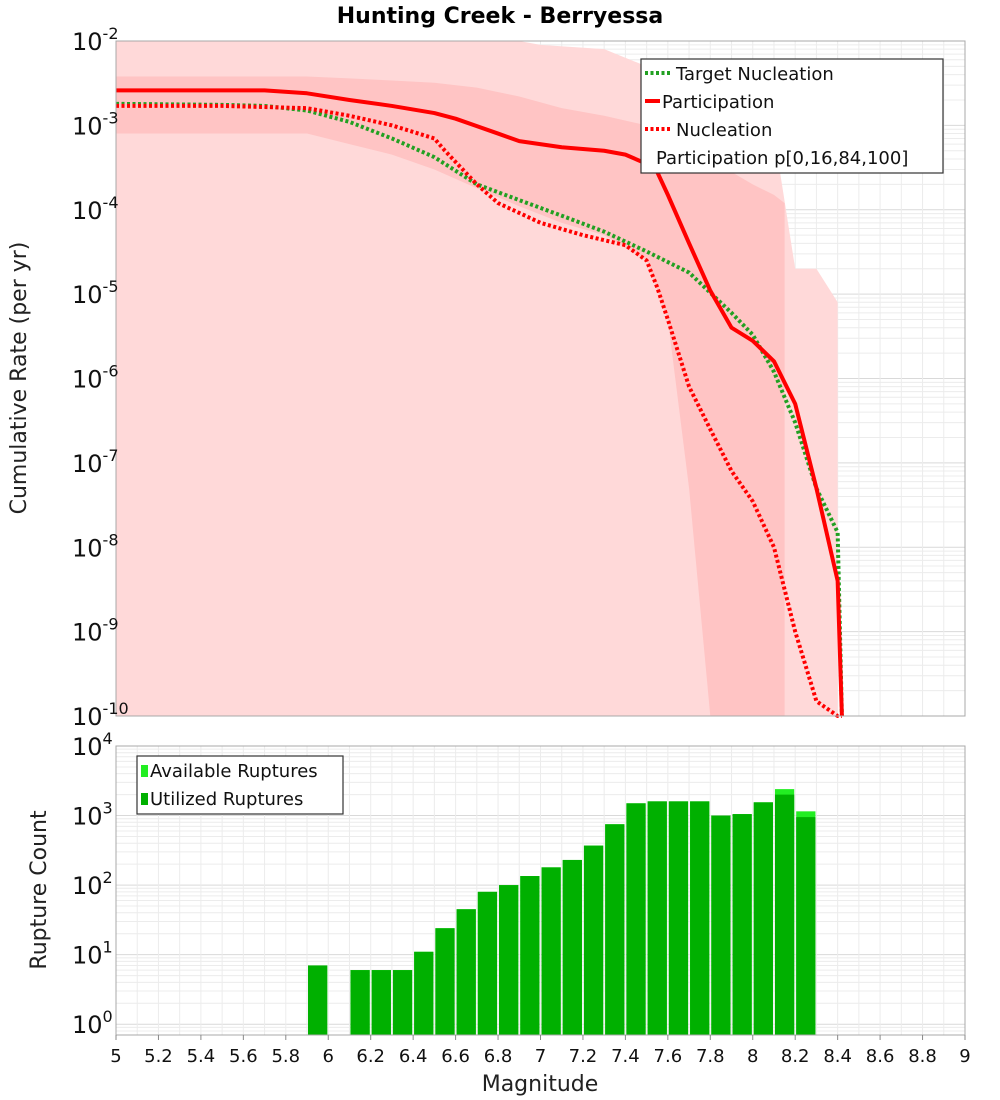 This screenshot has height=1100, width=1000. Describe the element at coordinates (95, 209) in the screenshot. I see `top-y-tick-label: 10⁻⁴` at that location.